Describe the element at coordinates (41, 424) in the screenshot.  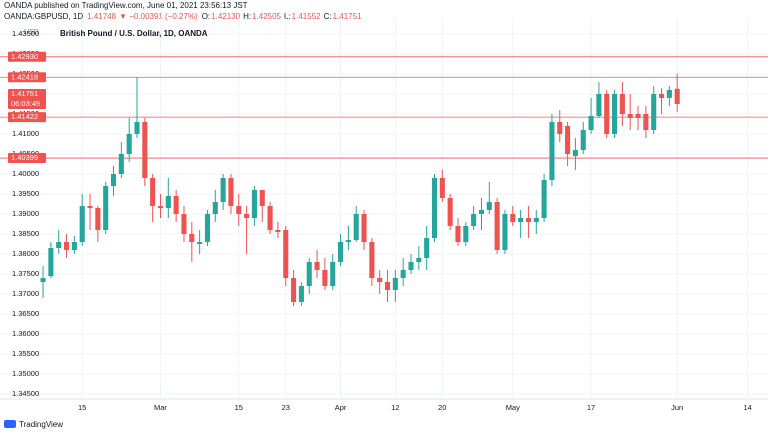
I see `logo-text: TradingView` at that location.